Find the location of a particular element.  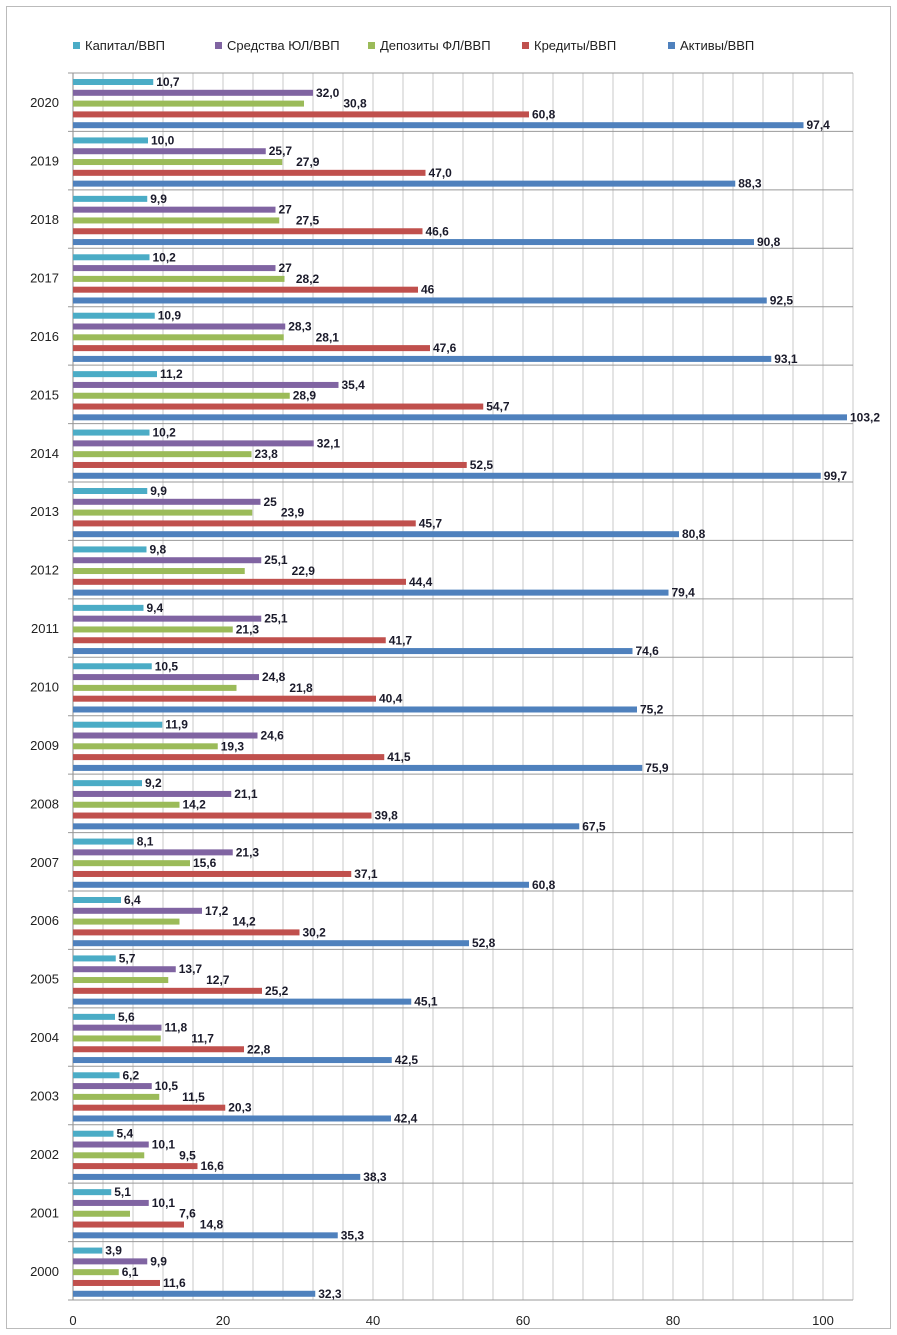

data-label: 9,9 is located at coordinates (158, 1261).